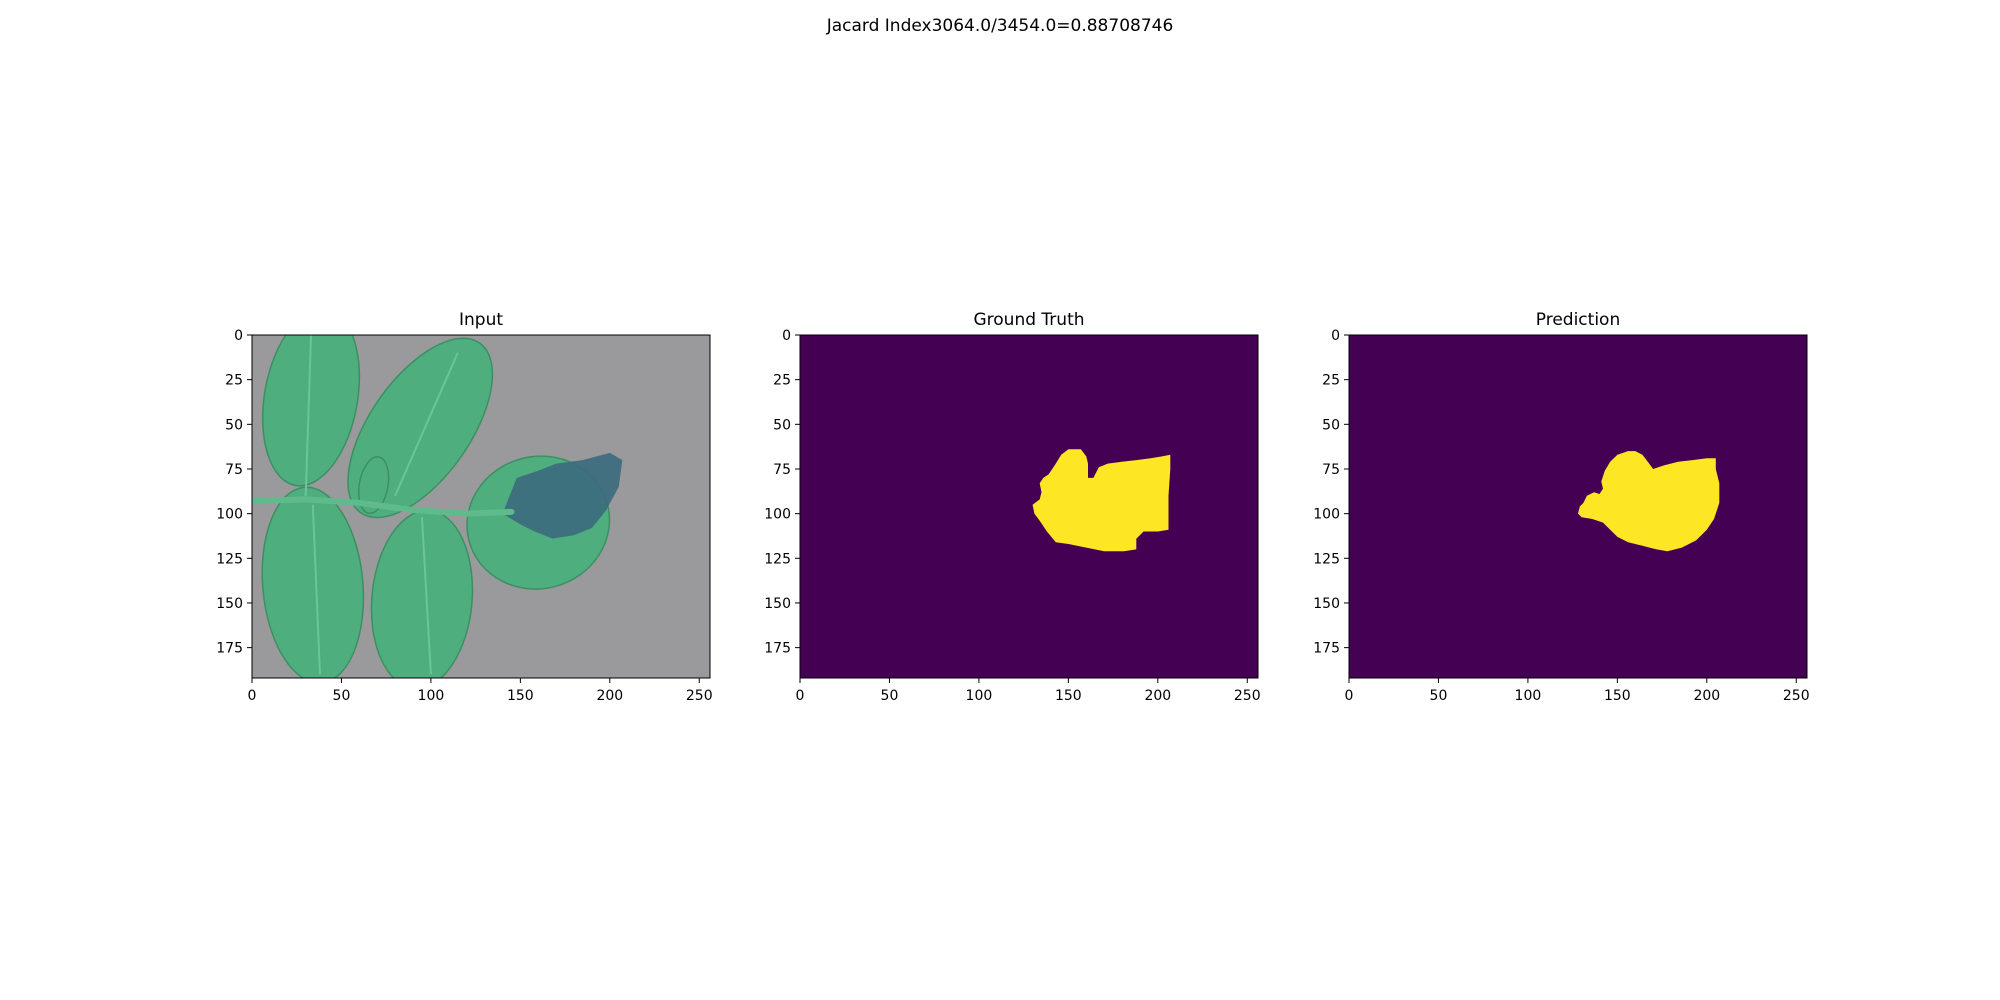 The width and height of the screenshot is (2000, 1000). I want to click on input-image, so click(481, 506).